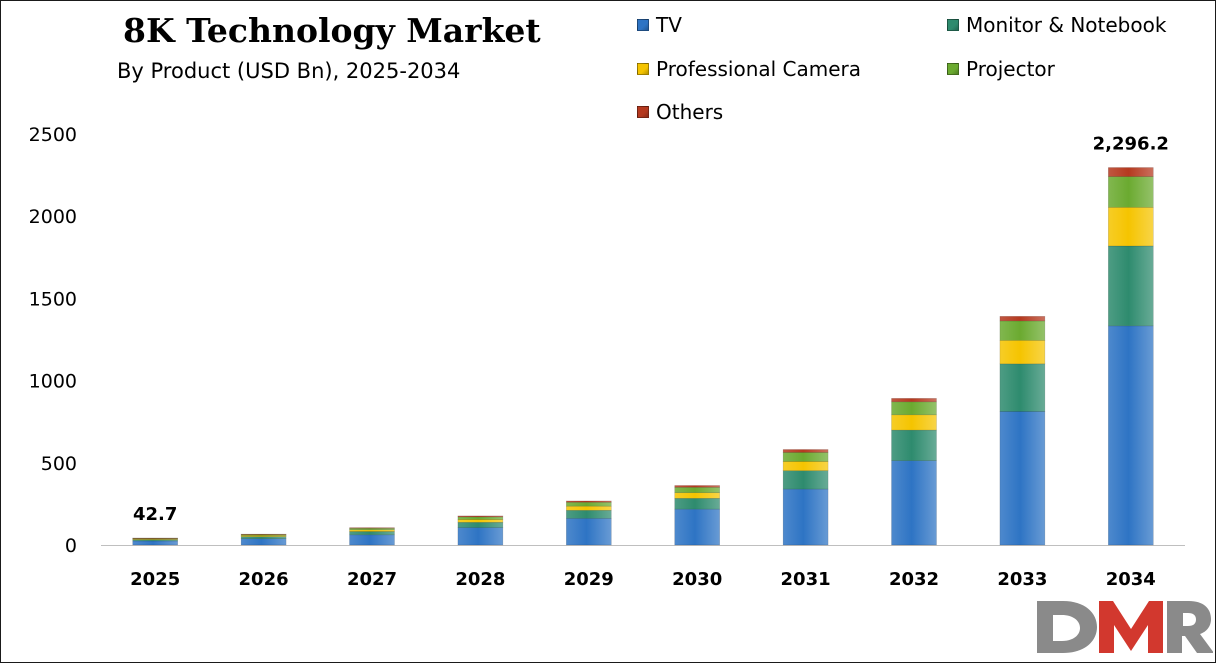  I want to click on legend-label: Professional Camera, so click(759, 69).